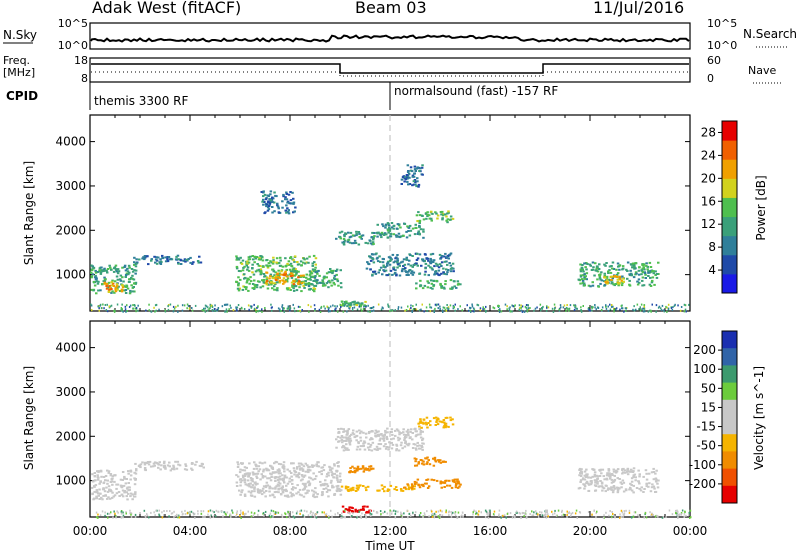  I want to click on freq-panel, so click(390, 70).